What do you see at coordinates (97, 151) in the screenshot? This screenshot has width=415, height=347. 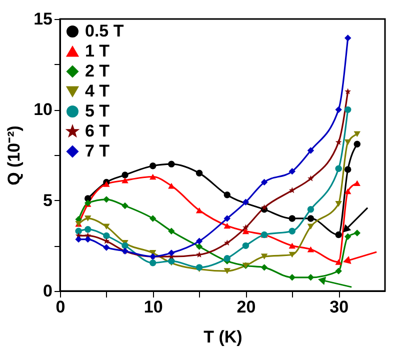 I see `legend-label: 7 T` at bounding box center [97, 151].